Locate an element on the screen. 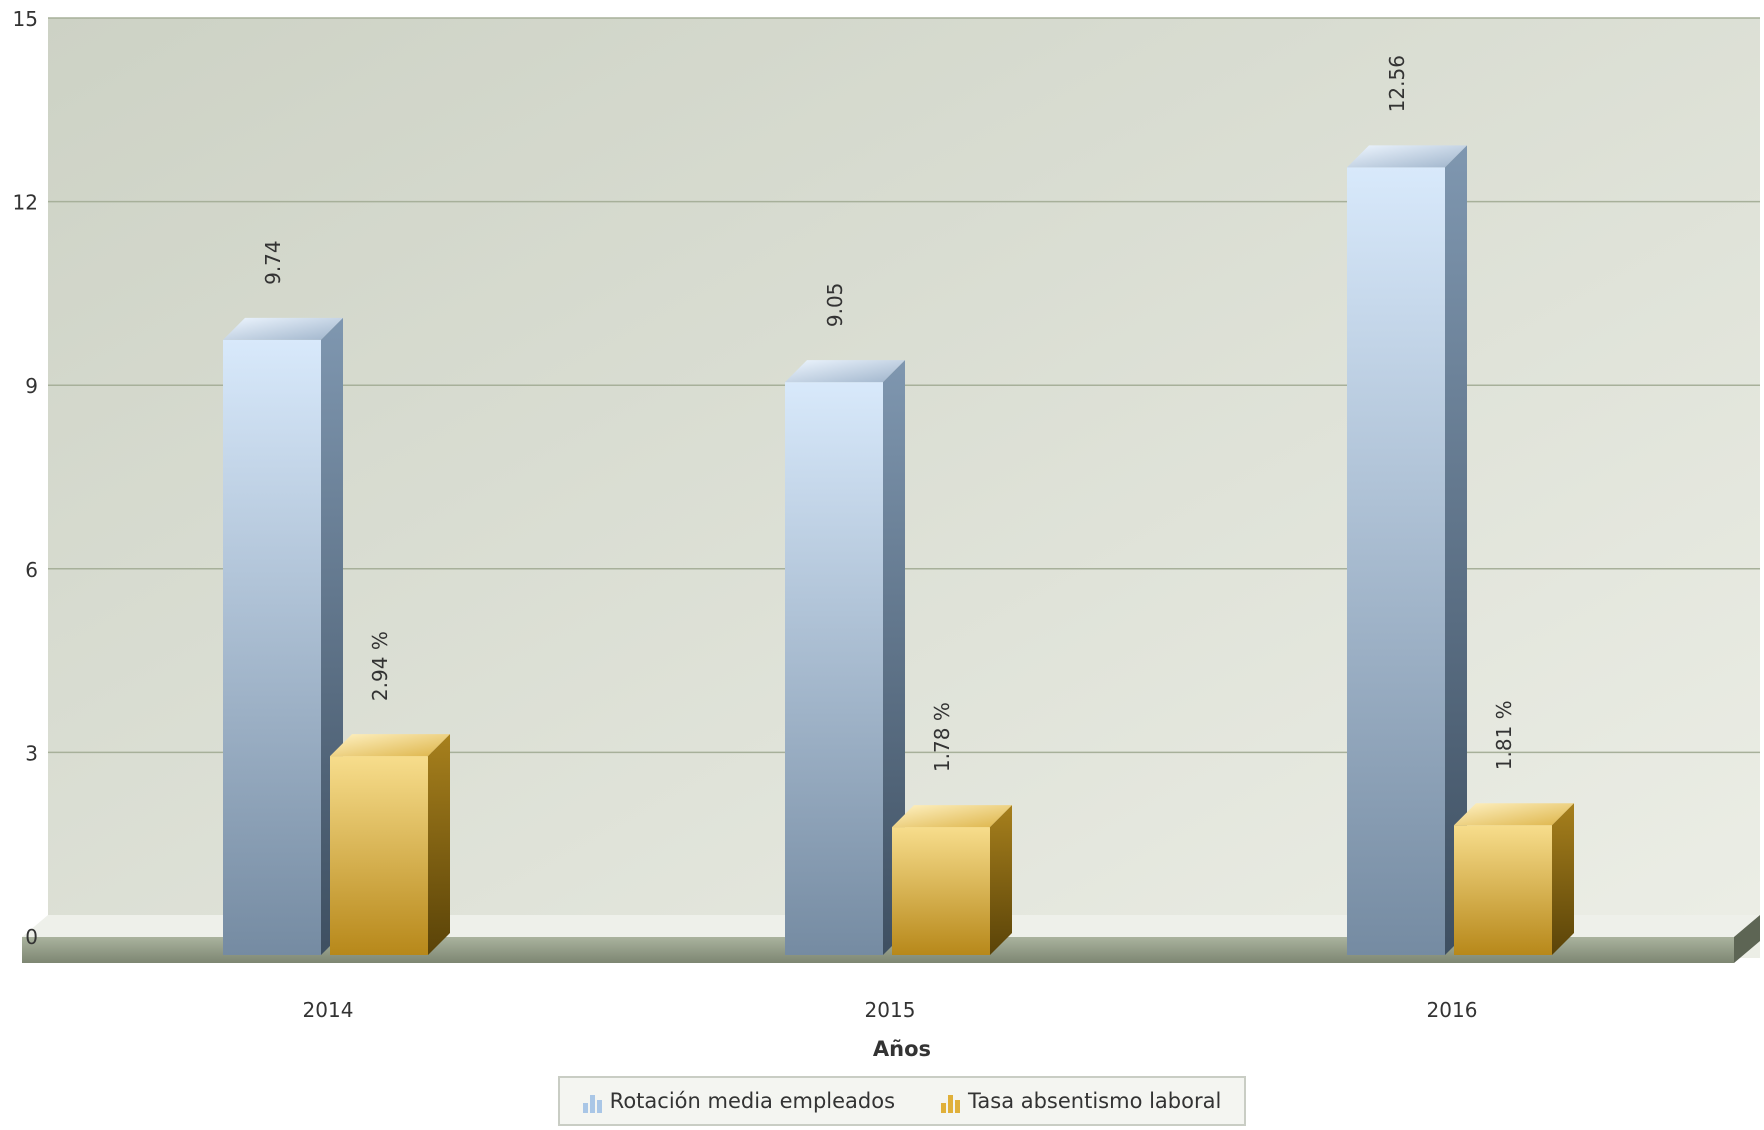 The image size is (1764, 1130). x-tick-label: 2014 is located at coordinates (328, 1010).